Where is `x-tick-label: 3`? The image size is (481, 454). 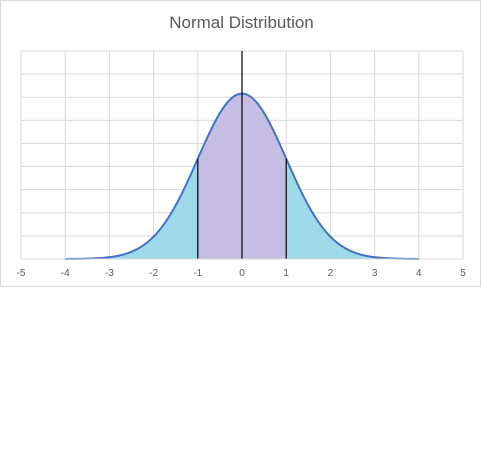 x-tick-label: 3 is located at coordinates (375, 273).